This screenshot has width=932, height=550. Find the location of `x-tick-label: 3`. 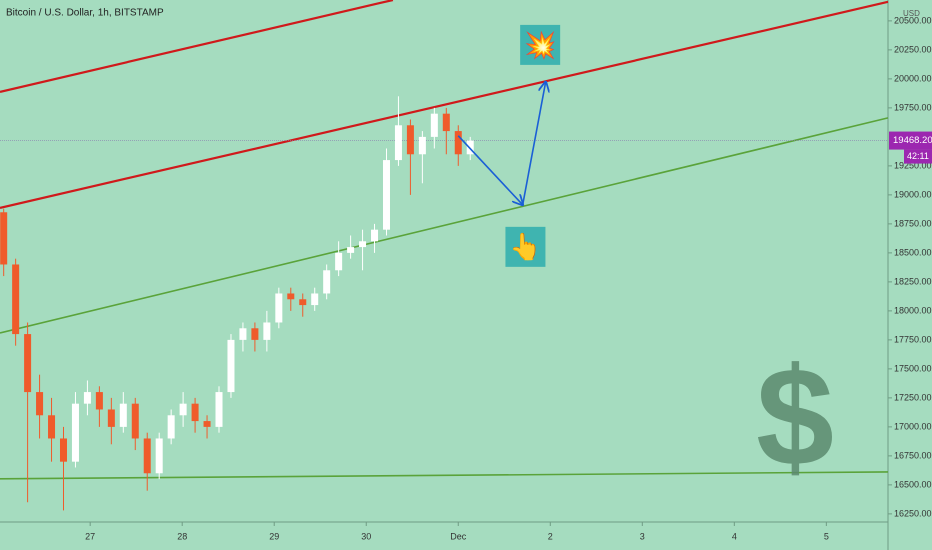

x-tick-label: 3 is located at coordinates (642, 536).